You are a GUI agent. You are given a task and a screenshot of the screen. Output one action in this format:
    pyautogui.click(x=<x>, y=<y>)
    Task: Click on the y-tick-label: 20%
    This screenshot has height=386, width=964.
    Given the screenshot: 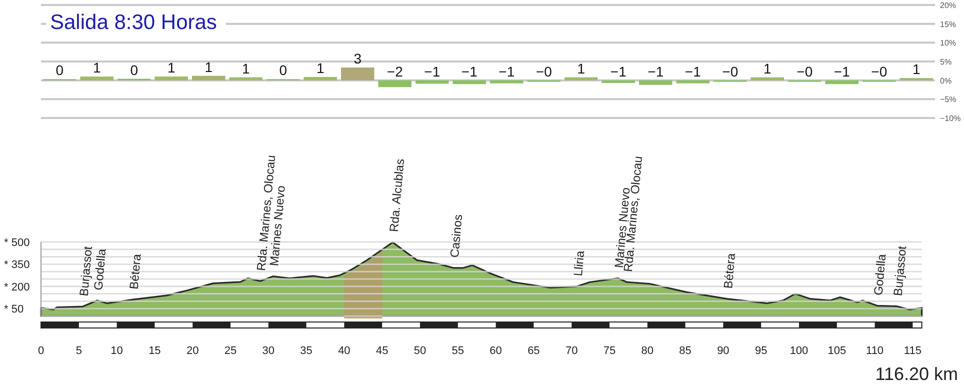 What is the action you would take?
    pyautogui.click(x=948, y=5)
    